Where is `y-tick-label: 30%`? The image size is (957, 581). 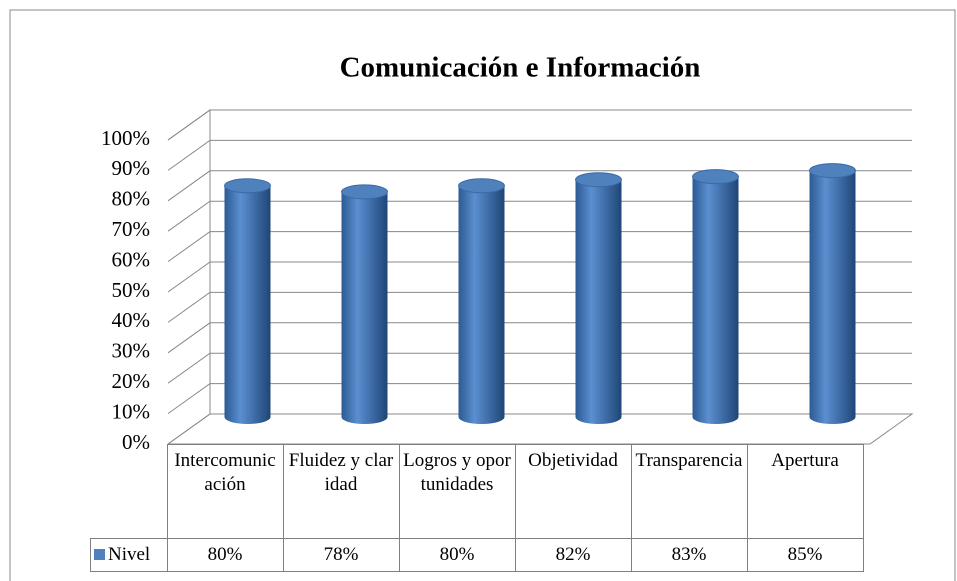 y-tick-label: 30% is located at coordinates (131, 351).